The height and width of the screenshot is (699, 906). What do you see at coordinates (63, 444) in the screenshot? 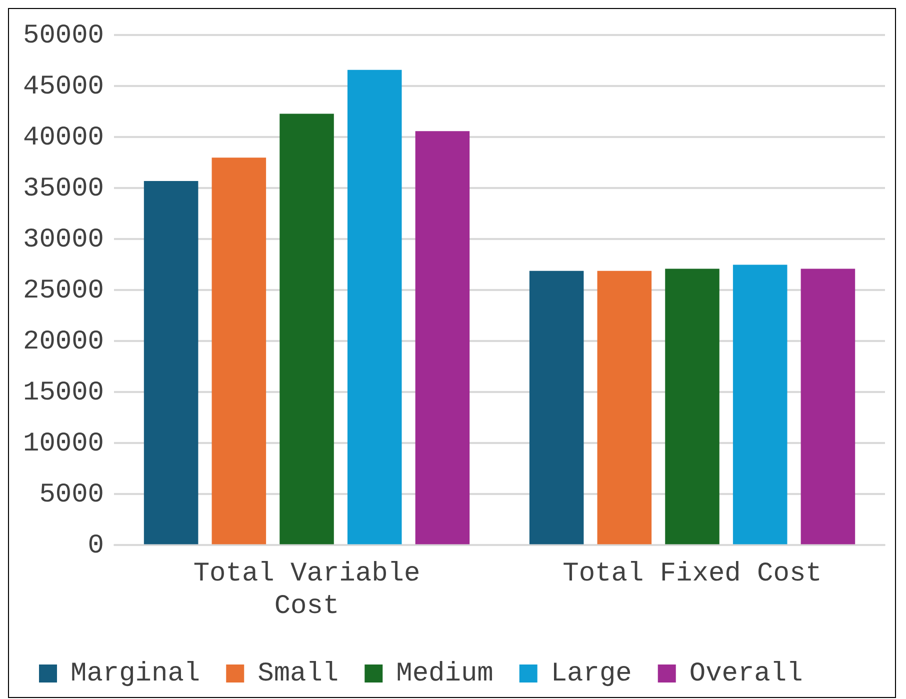
I see `y-tick-label: 10000` at bounding box center [63, 444].